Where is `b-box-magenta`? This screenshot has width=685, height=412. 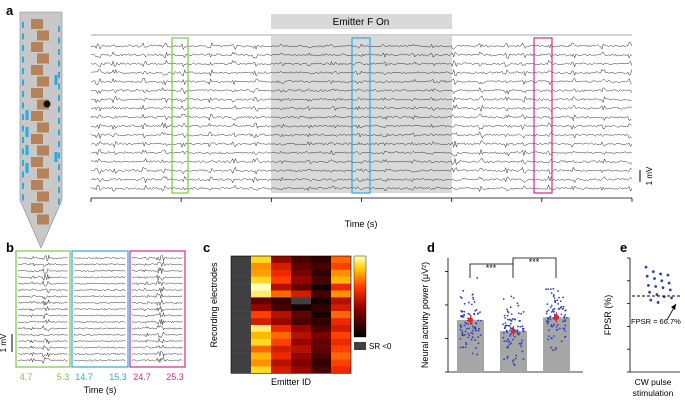
b-box-magenta is located at coordinates (157, 309).